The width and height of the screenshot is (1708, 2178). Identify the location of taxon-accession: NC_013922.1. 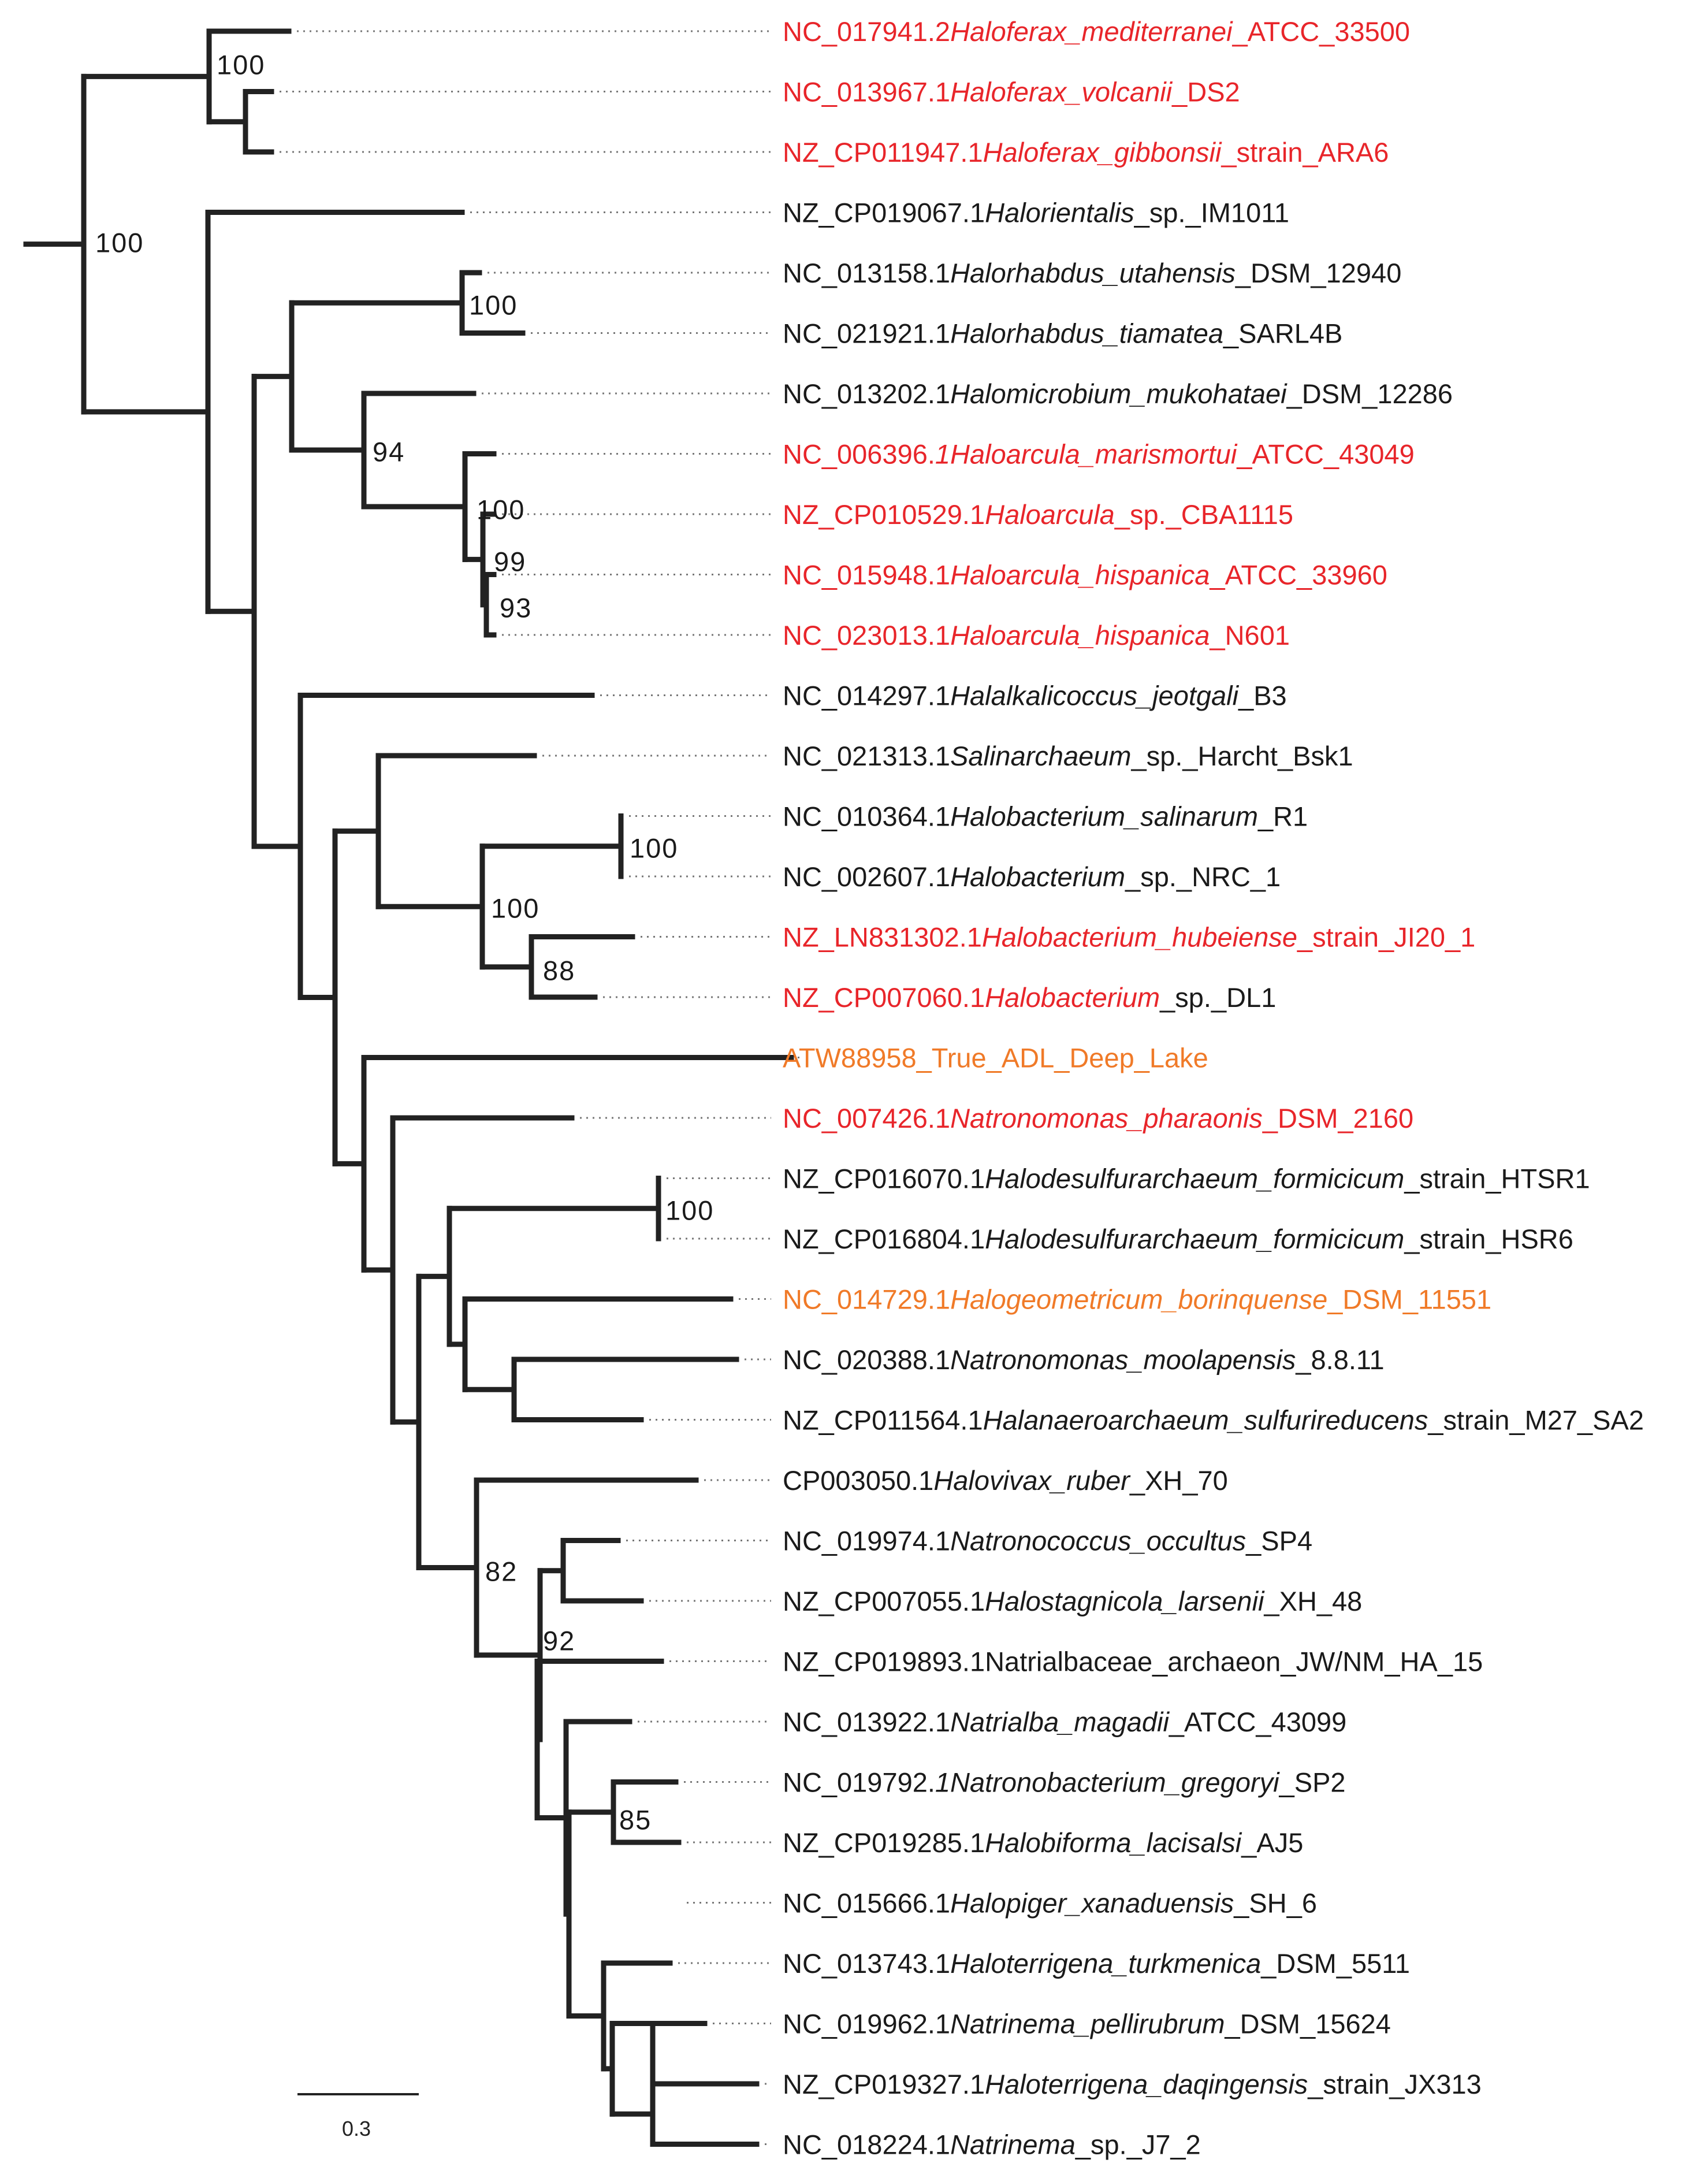
(866, 1722).